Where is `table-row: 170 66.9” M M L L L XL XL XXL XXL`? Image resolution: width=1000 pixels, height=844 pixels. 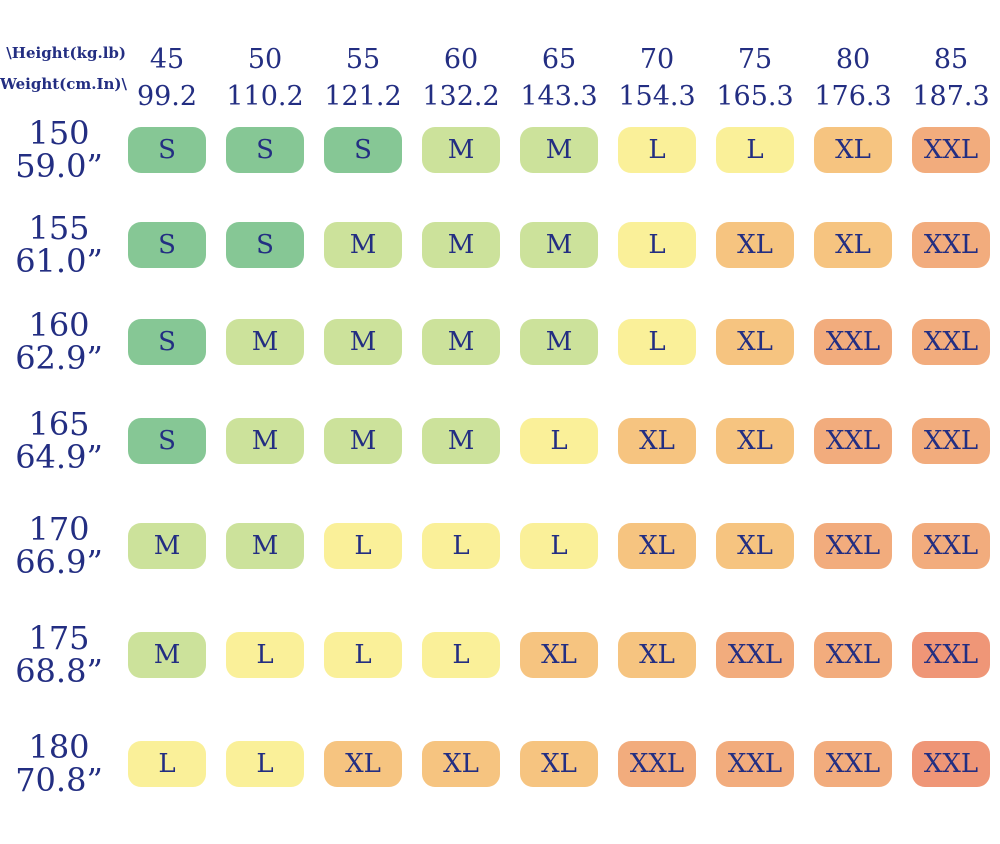 table-row: 170 66.9” M M L L L XL XL XXL XXL is located at coordinates (500, 545).